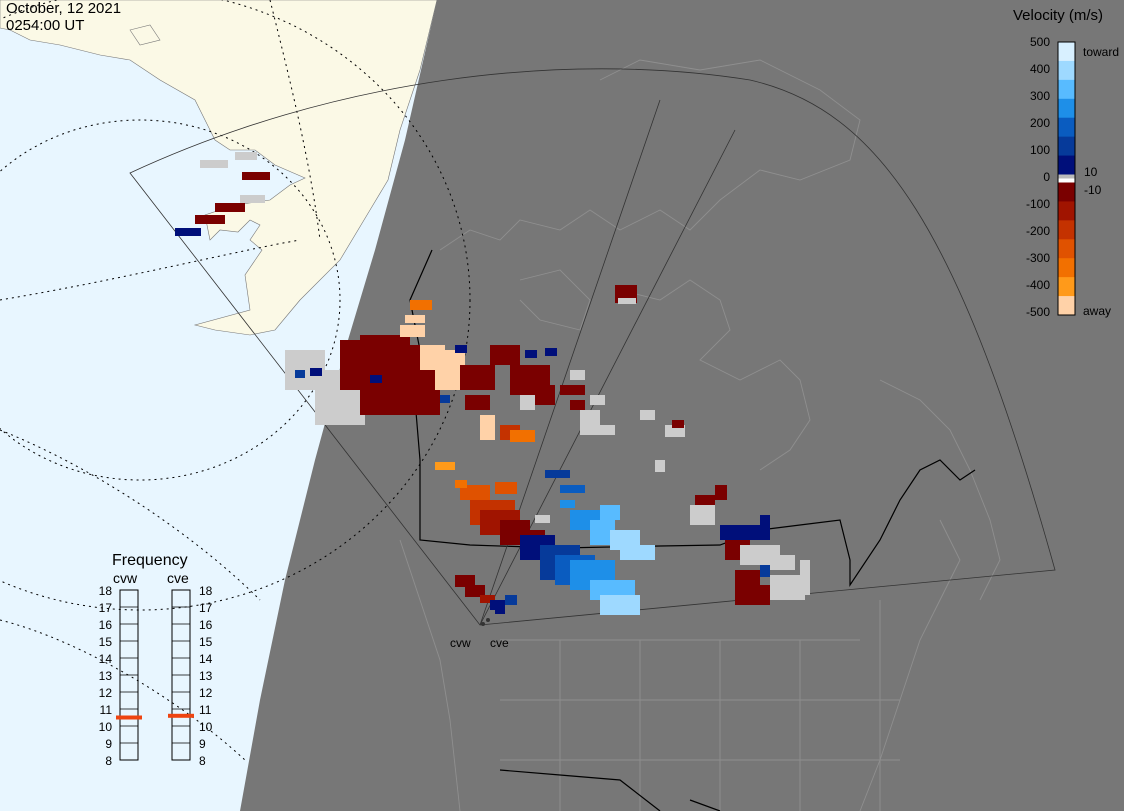 This screenshot has width=1124, height=811. What do you see at coordinates (106, 642) in the screenshot?
I see `frequency-tick-label: 15` at bounding box center [106, 642].